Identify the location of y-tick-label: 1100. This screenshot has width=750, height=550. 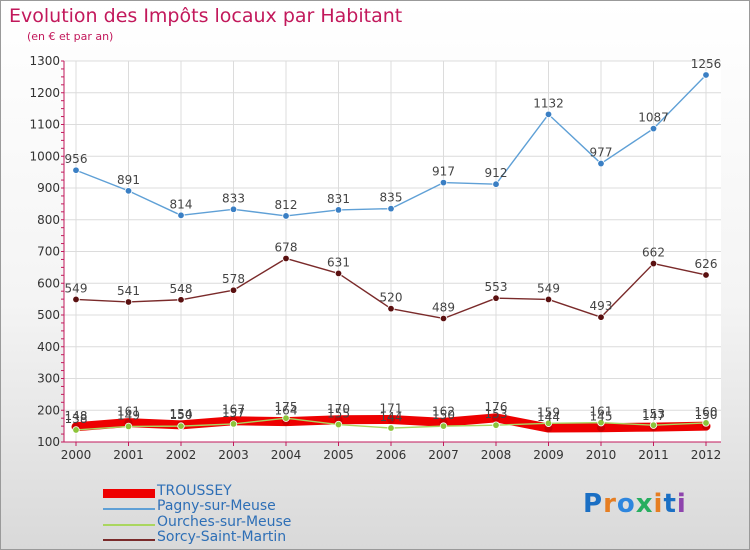
(44, 125).